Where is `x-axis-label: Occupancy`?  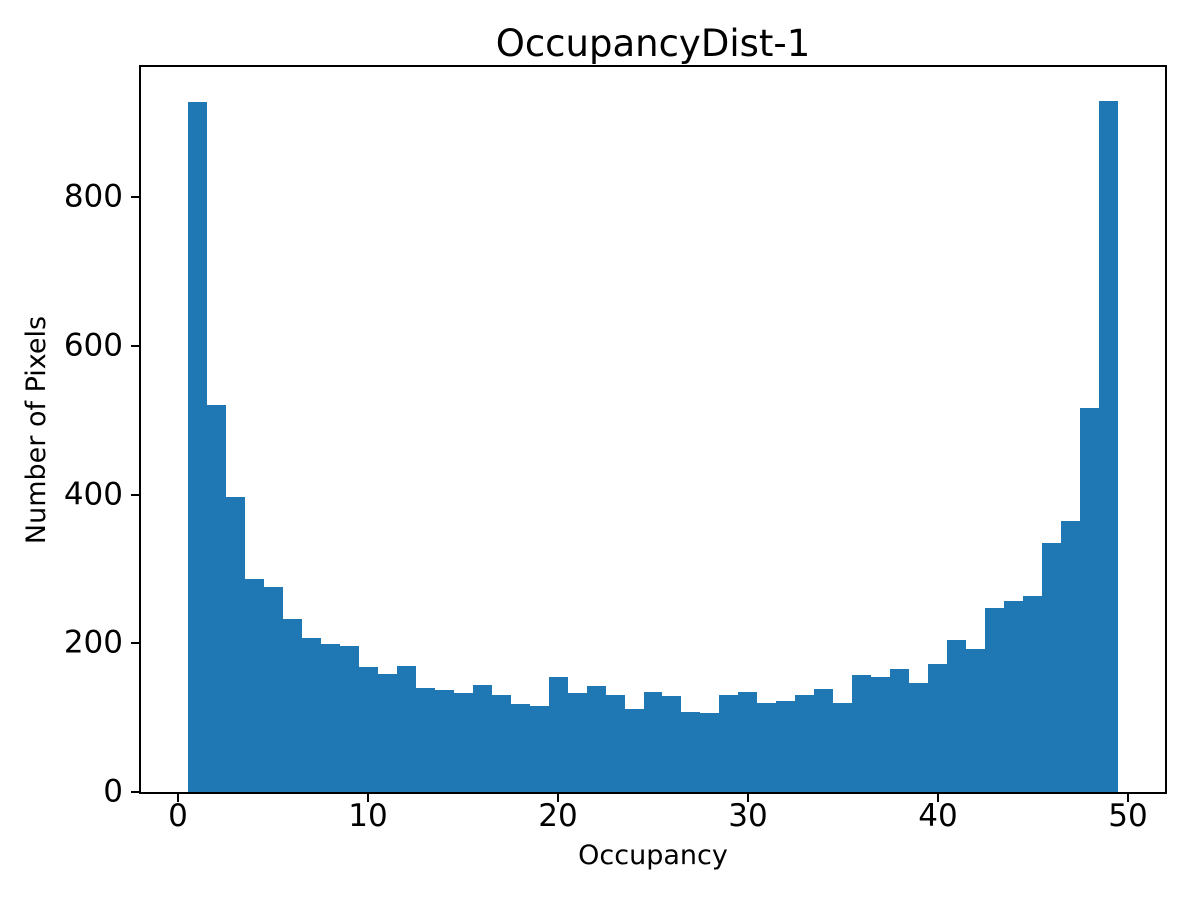 x-axis-label: Occupancy is located at coordinates (653, 855).